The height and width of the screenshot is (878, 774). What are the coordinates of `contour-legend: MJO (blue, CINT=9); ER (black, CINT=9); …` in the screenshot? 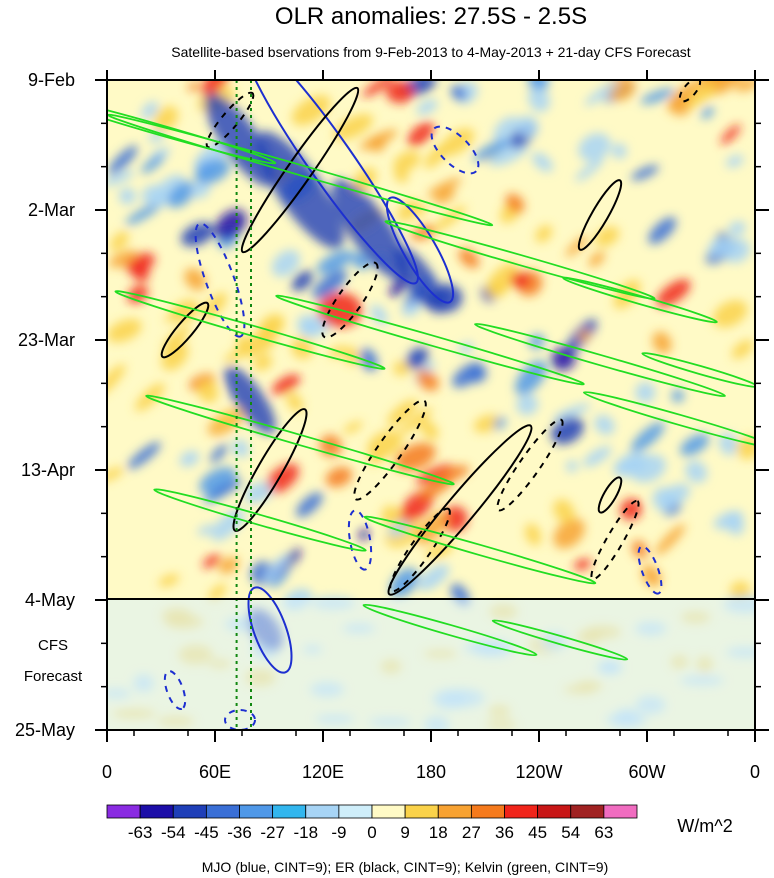 It's located at (405, 867).